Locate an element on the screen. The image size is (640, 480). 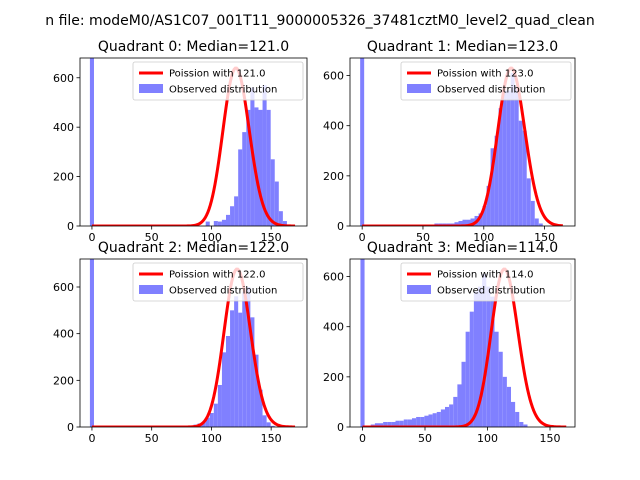
axes-frame is located at coordinates (462, 343).